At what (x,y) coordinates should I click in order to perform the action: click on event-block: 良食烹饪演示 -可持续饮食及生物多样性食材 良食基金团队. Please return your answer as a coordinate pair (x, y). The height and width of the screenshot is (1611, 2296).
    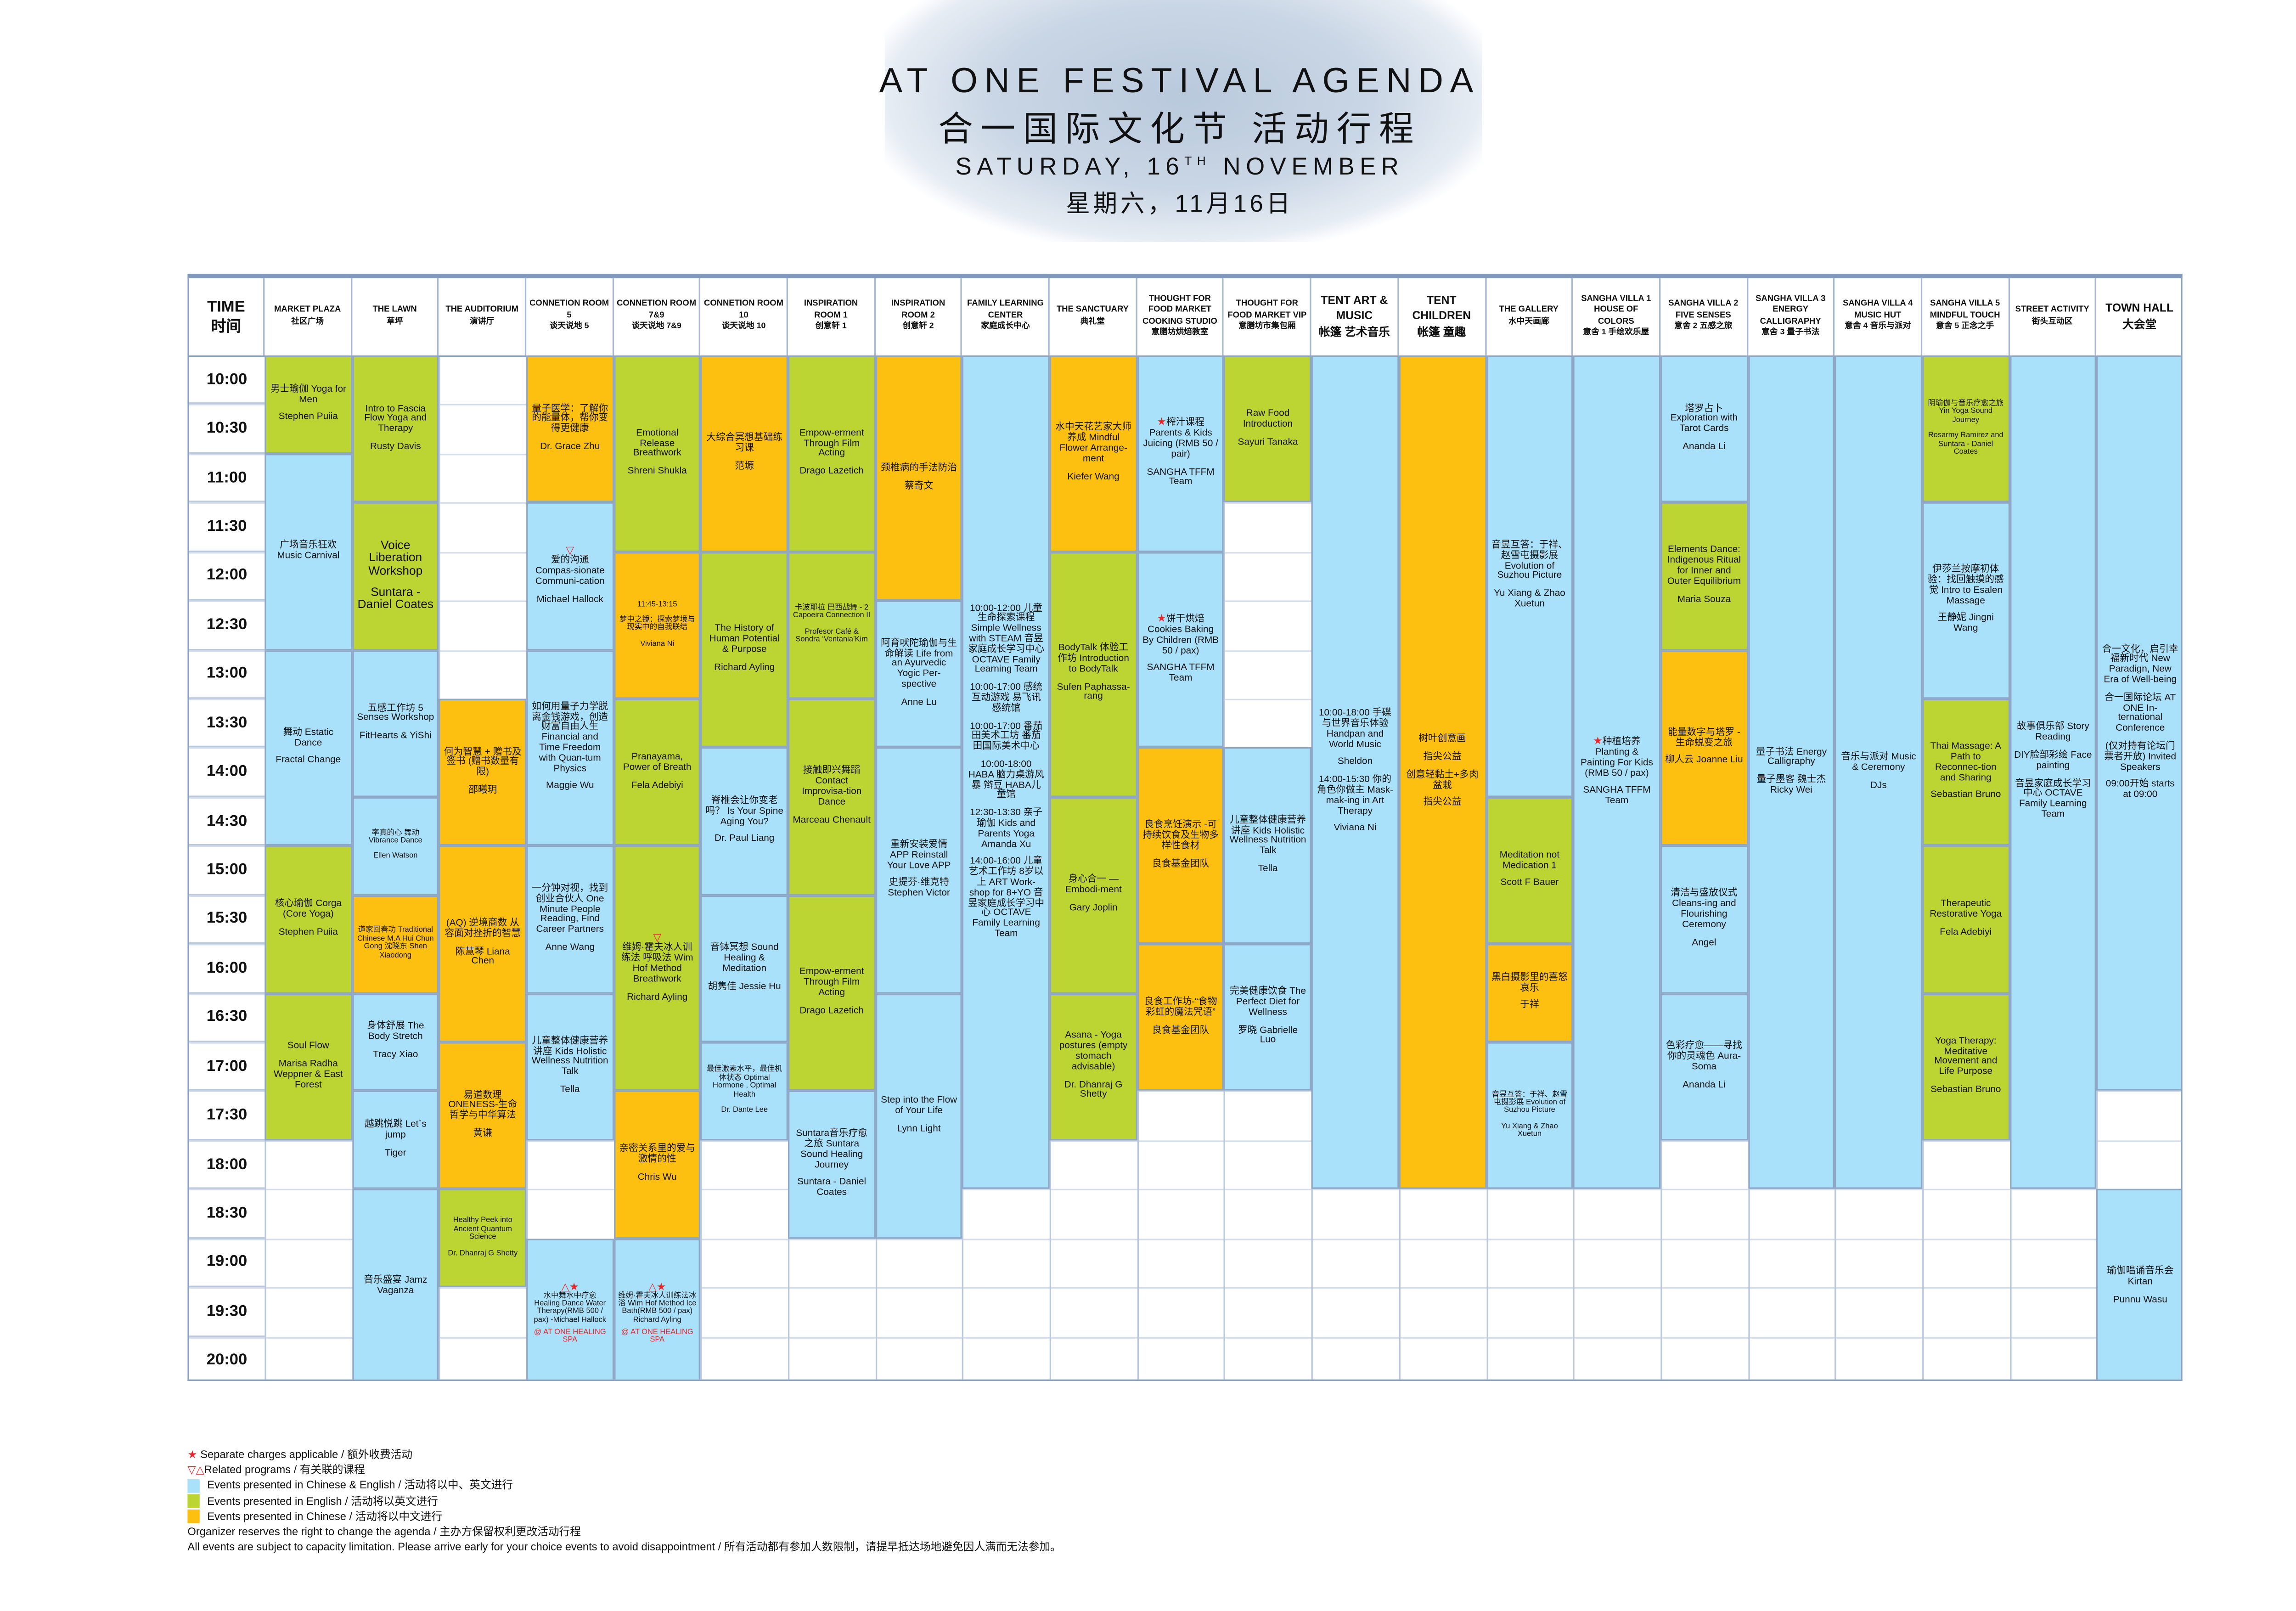
    Looking at the image, I should click on (1181, 846).